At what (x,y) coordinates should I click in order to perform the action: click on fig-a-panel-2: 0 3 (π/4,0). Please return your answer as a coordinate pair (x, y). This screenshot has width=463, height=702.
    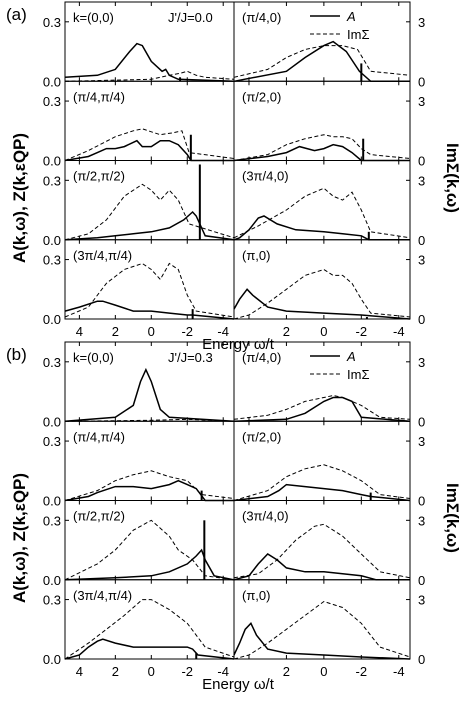
    Looking at the image, I should click on (329, 45).